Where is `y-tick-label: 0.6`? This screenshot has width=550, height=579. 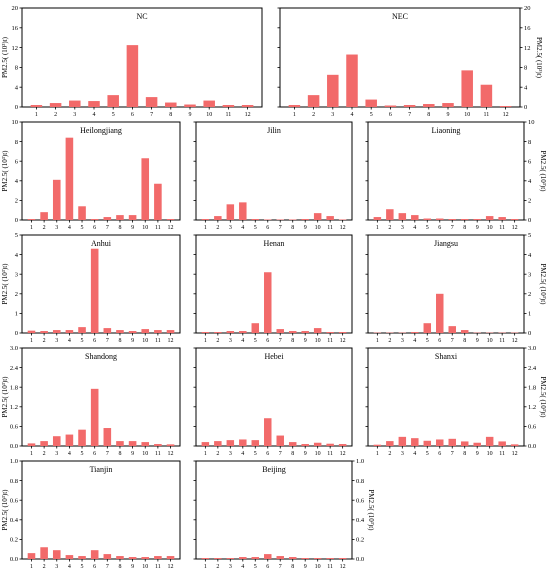
y-tick-label: 0.6 is located at coordinates (360, 500).